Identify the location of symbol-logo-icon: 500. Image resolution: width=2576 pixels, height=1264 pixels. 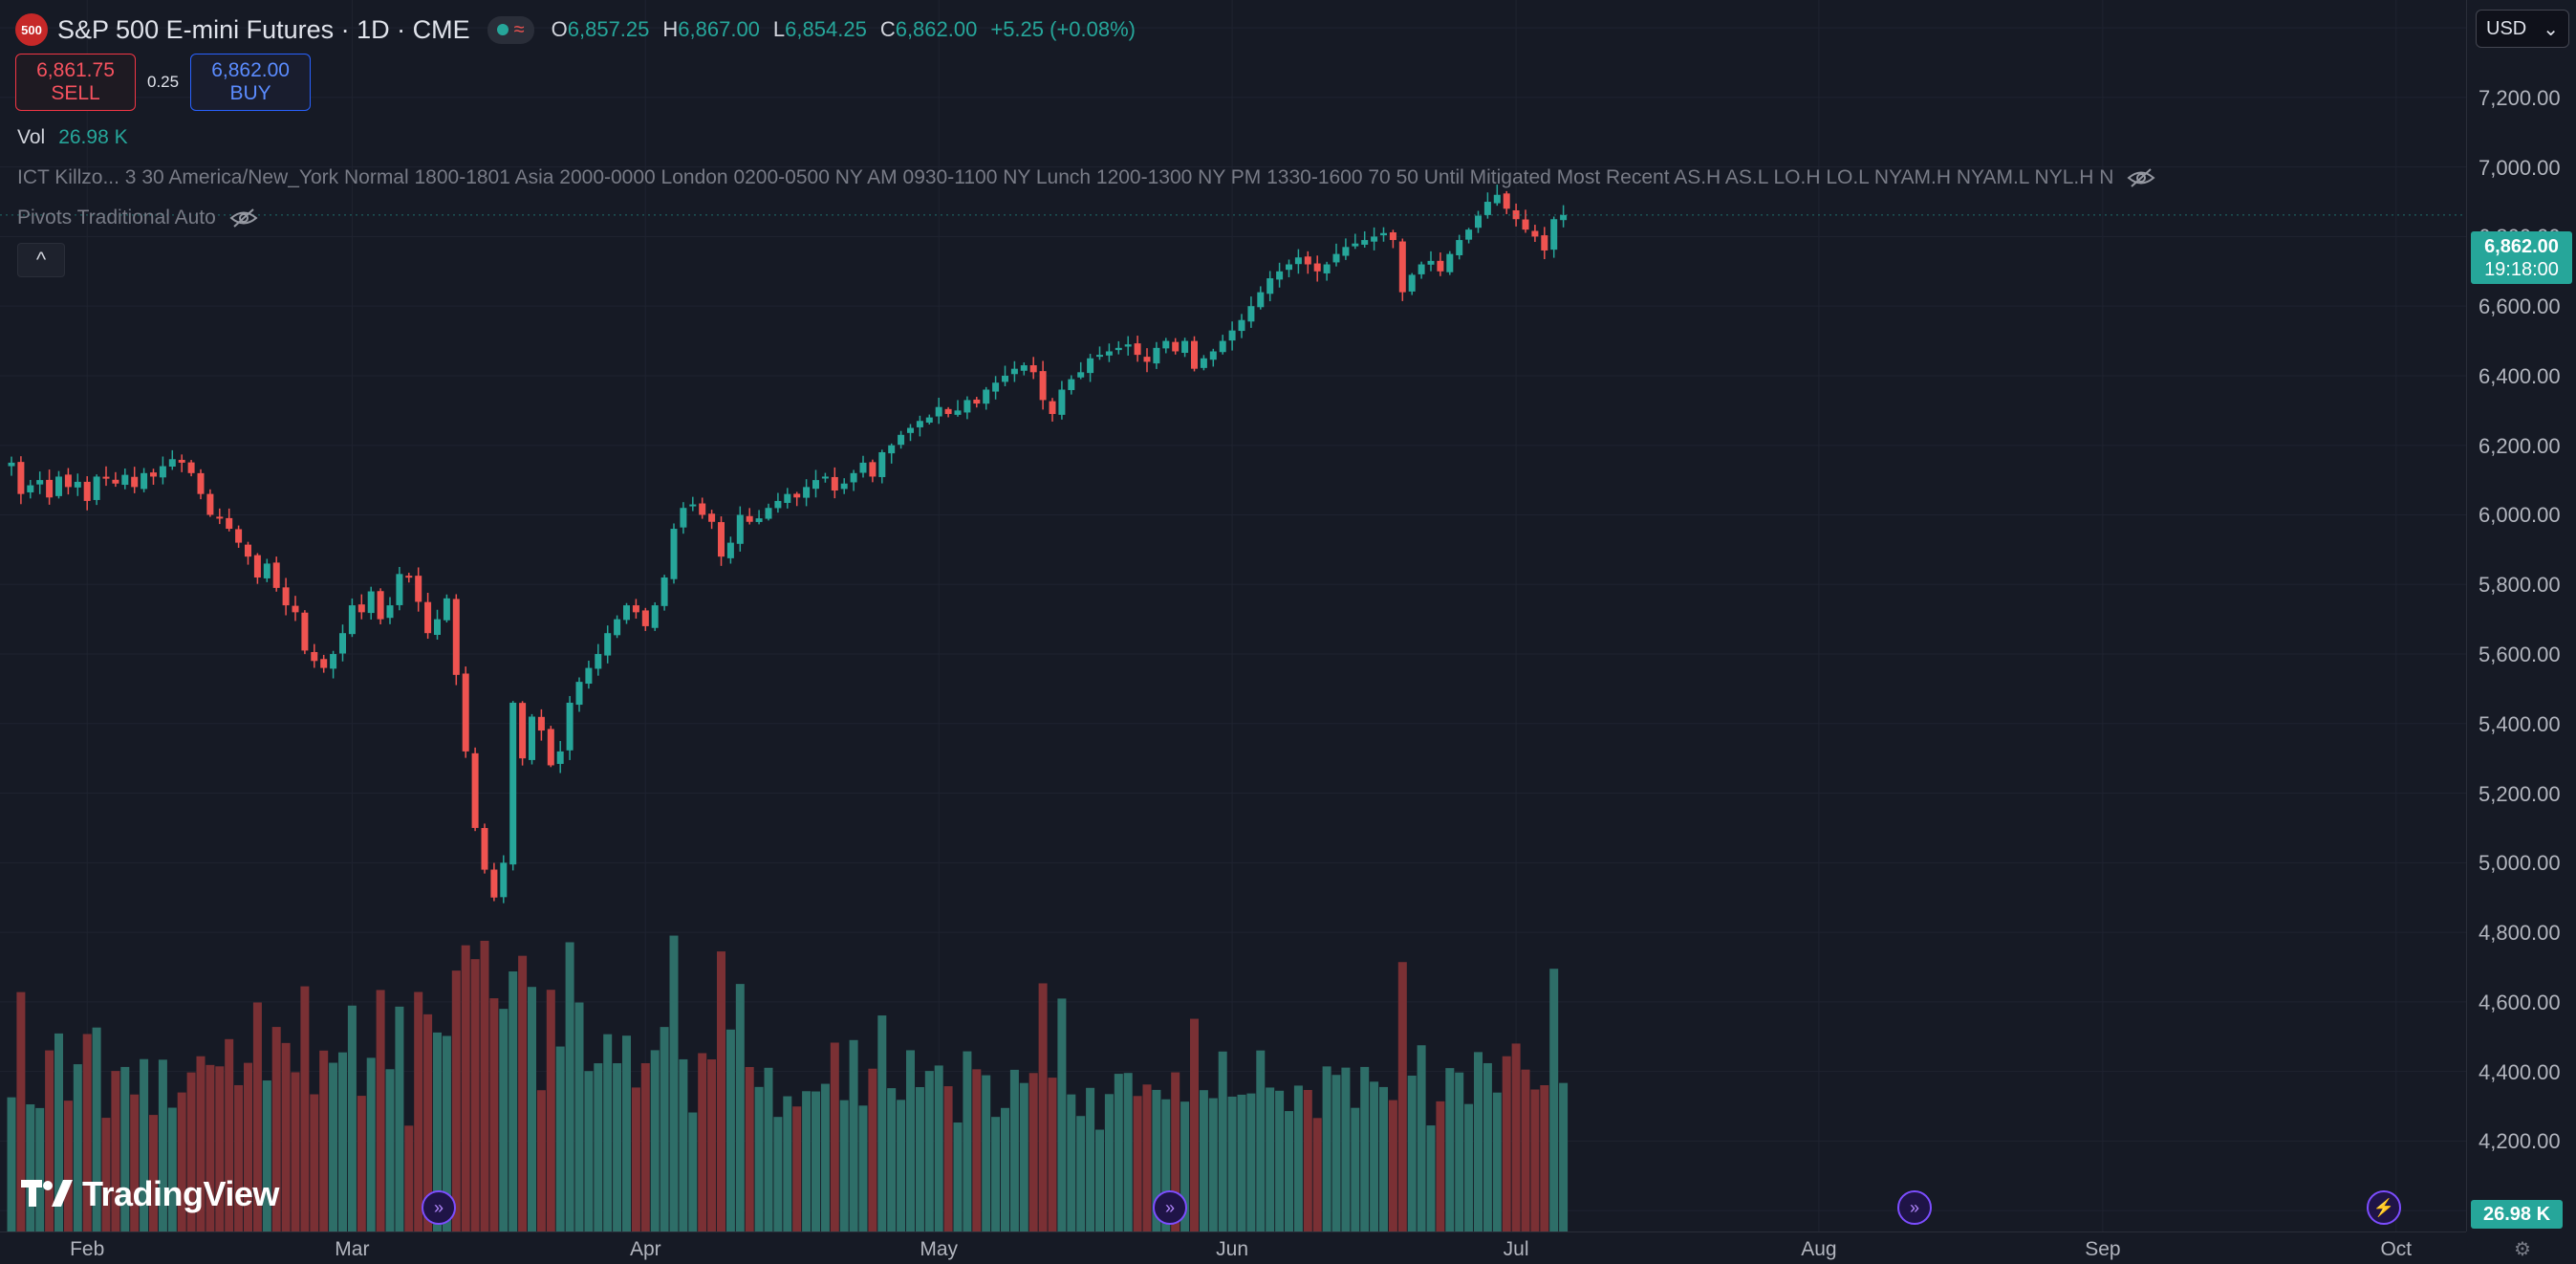
(32, 29).